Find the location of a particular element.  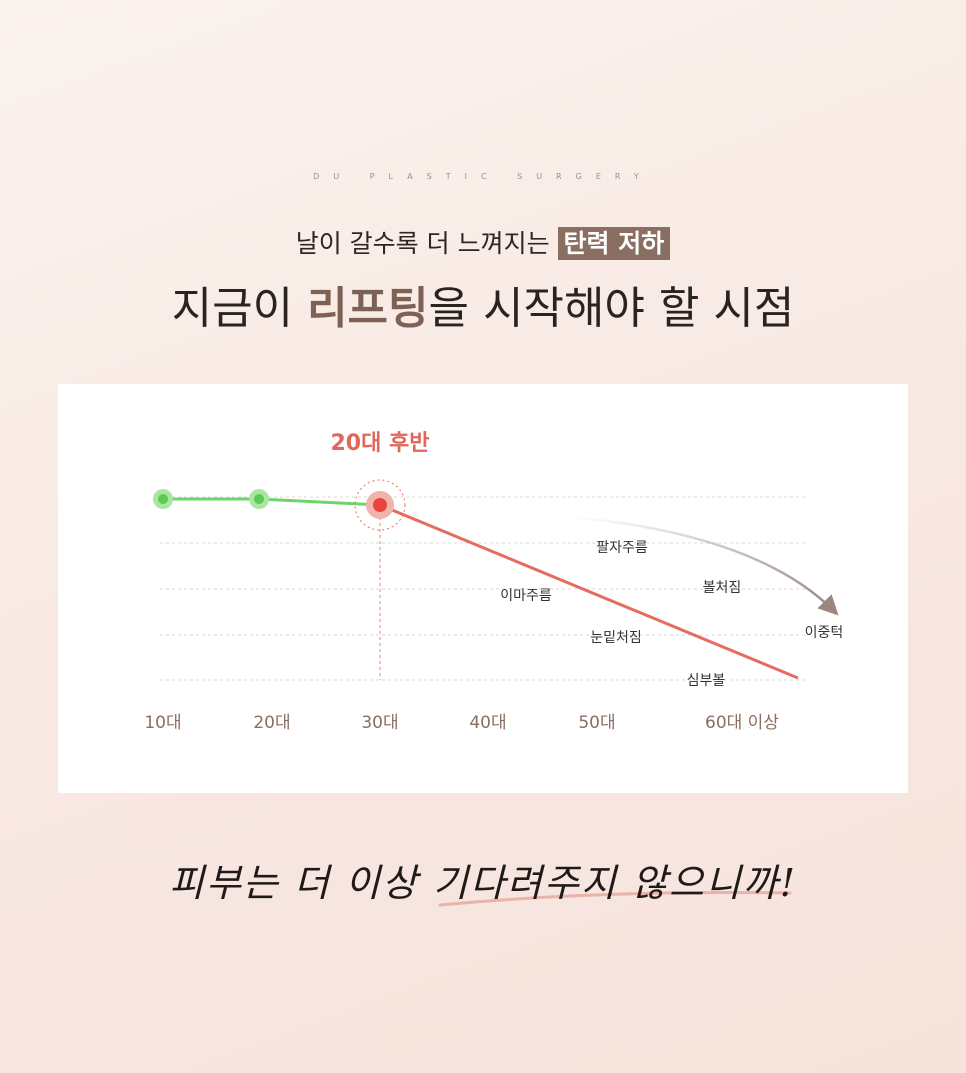

annotation: 볼처짐 is located at coordinates (722, 588).